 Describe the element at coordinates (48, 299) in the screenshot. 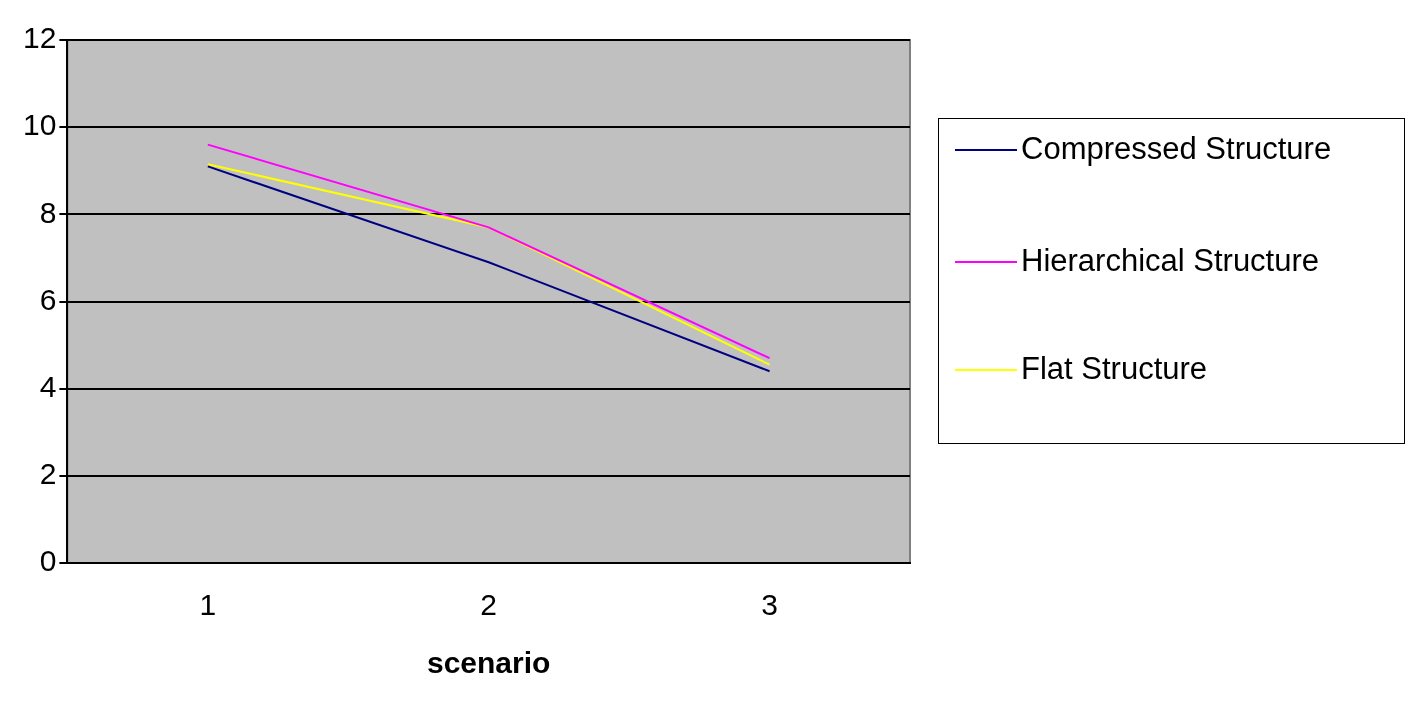

I see `y-tick-label: 6` at that location.